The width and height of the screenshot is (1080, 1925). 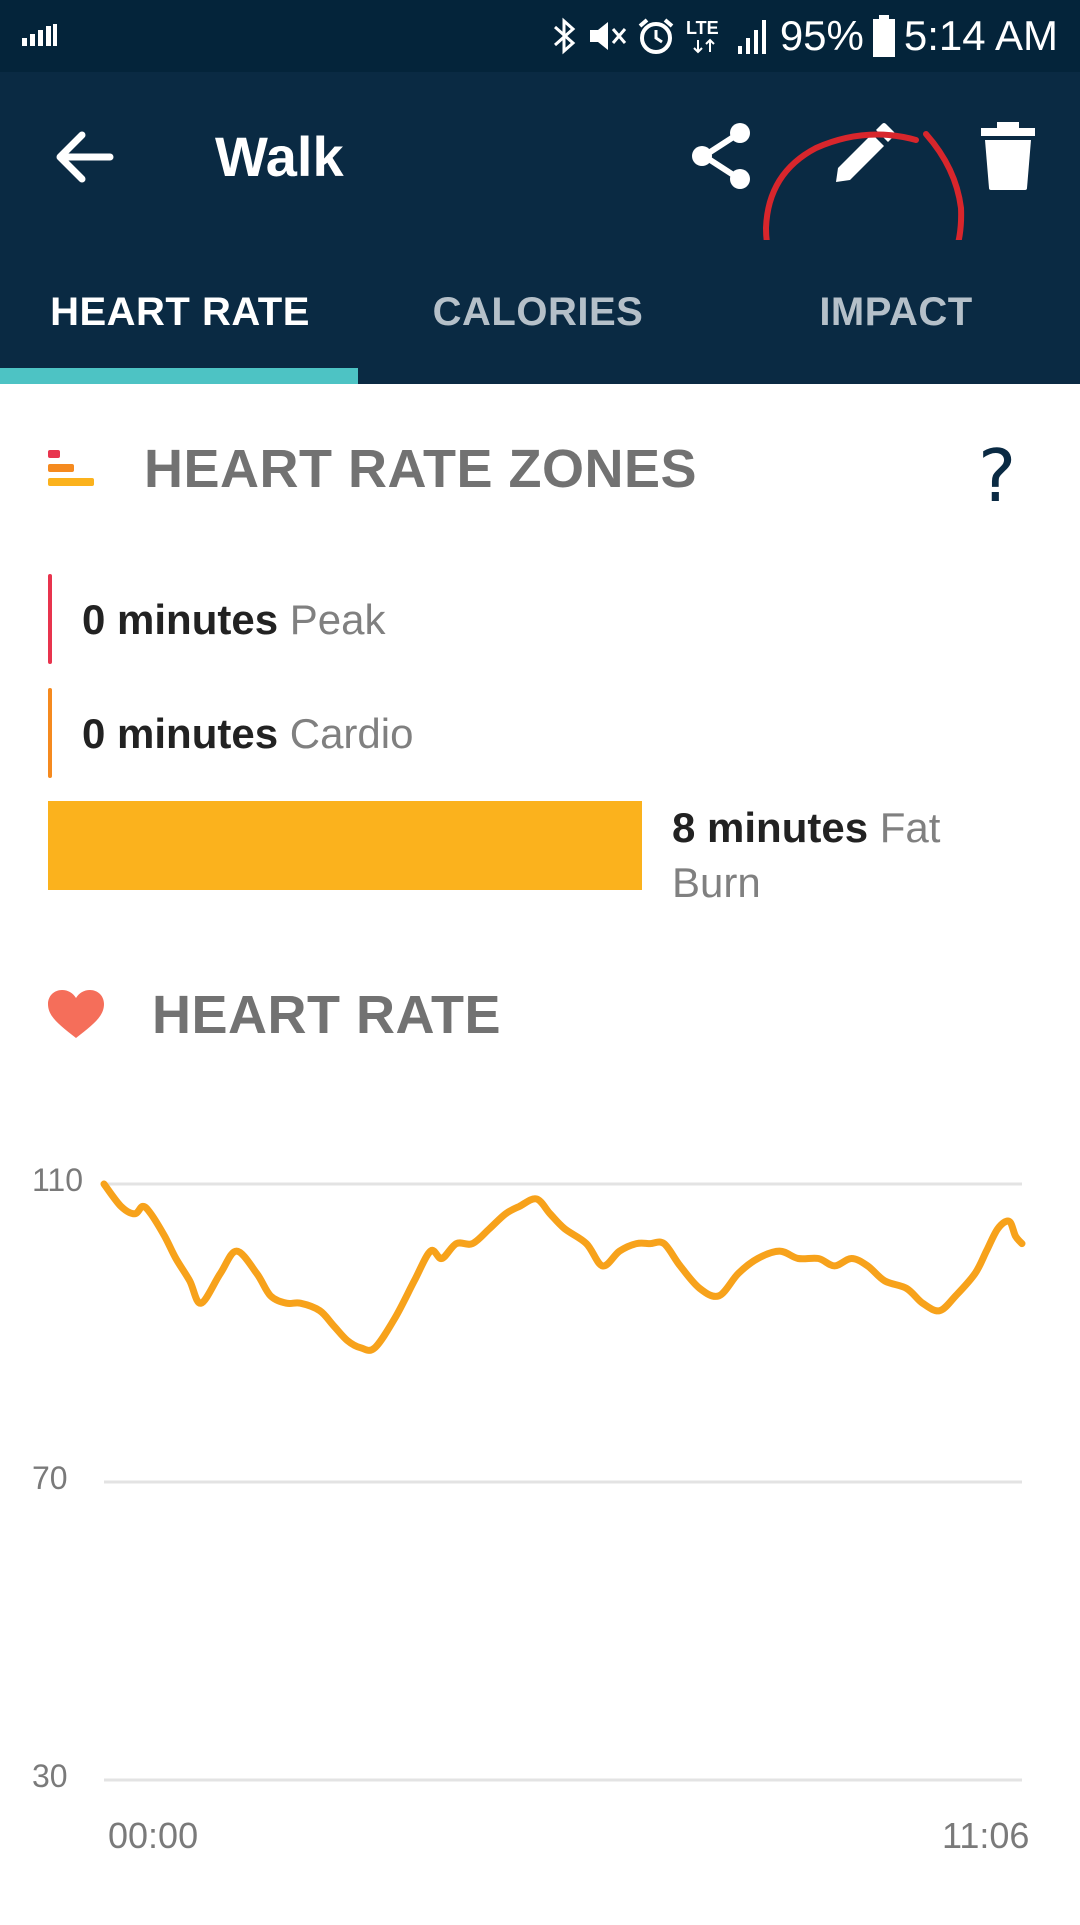 What do you see at coordinates (754, 36) in the screenshot?
I see `signal-icon` at bounding box center [754, 36].